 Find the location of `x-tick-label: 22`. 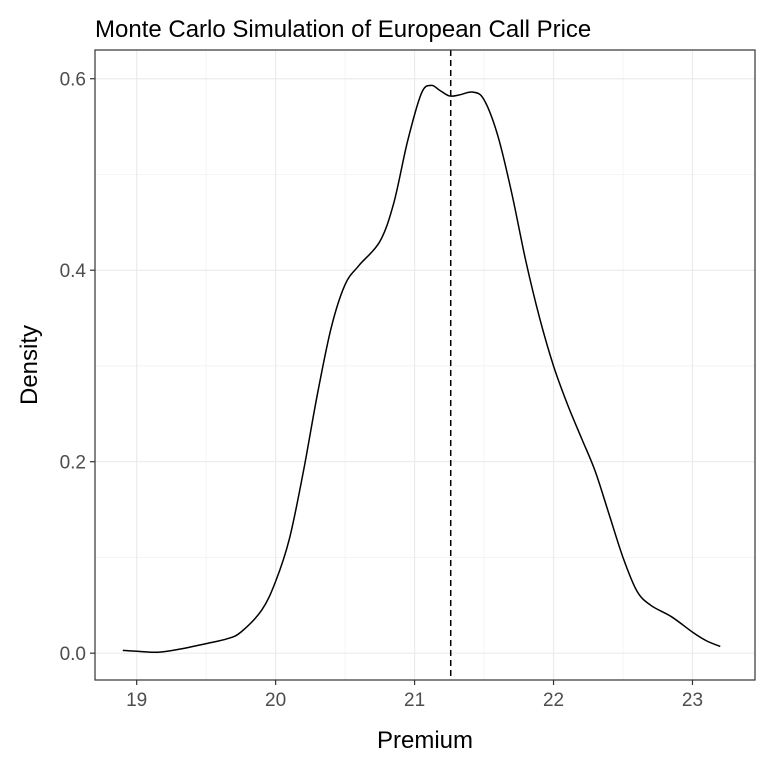

x-tick-label: 22 is located at coordinates (553, 700).